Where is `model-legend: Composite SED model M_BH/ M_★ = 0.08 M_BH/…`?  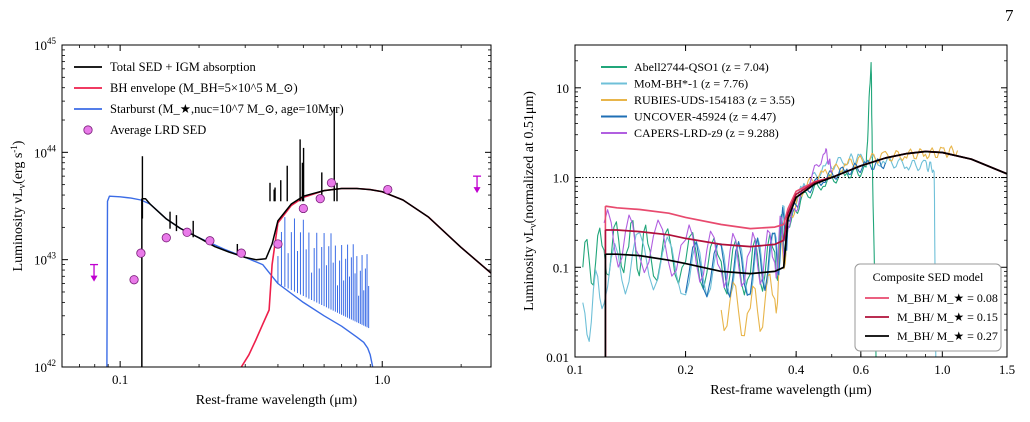 model-legend: Composite SED model M_BH/ M_★ = 0.08 M_BH/… is located at coordinates (928, 307).